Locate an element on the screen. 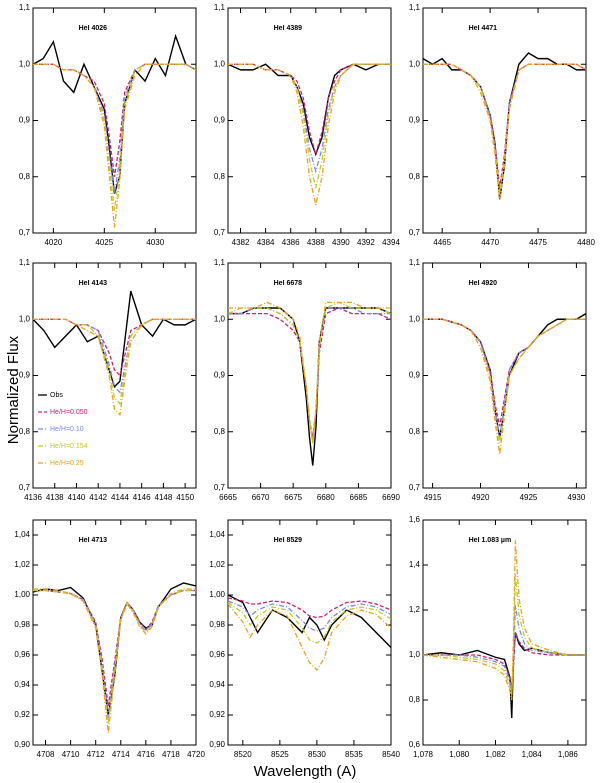  x-tick-label: 4150 is located at coordinates (185, 497).